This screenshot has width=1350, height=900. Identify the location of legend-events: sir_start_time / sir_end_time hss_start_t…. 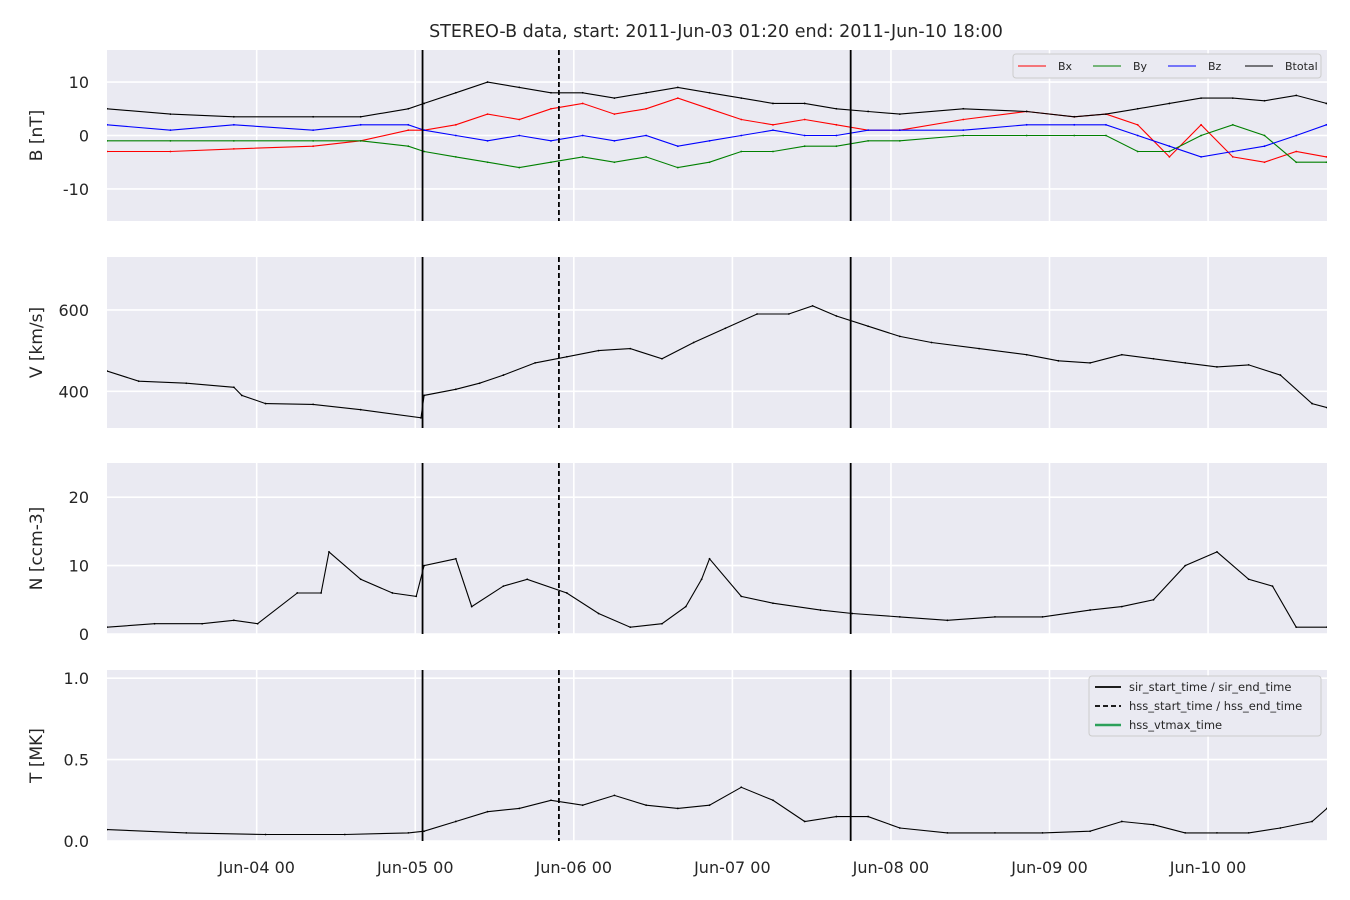
(1205, 706).